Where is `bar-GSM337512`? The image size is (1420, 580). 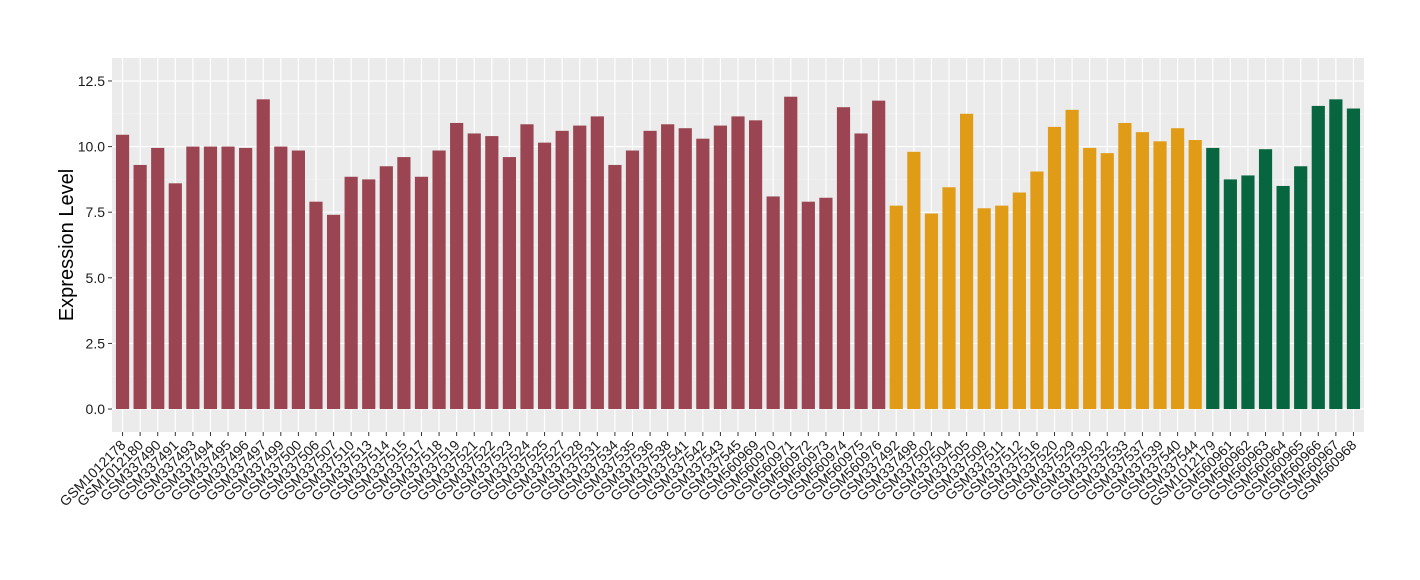
bar-GSM337512 is located at coordinates (1019, 301).